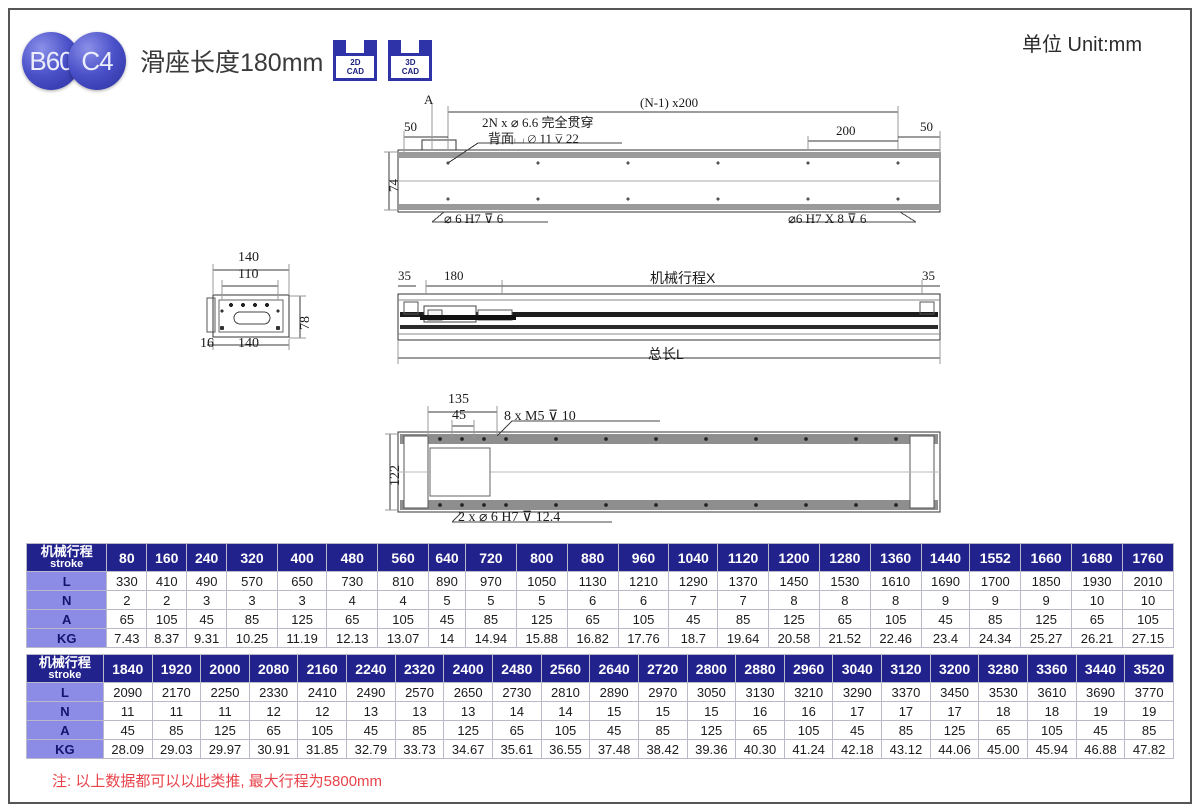  What do you see at coordinates (541, 557) in the screenshot?
I see `stroke-header-cell: 800` at bounding box center [541, 557].